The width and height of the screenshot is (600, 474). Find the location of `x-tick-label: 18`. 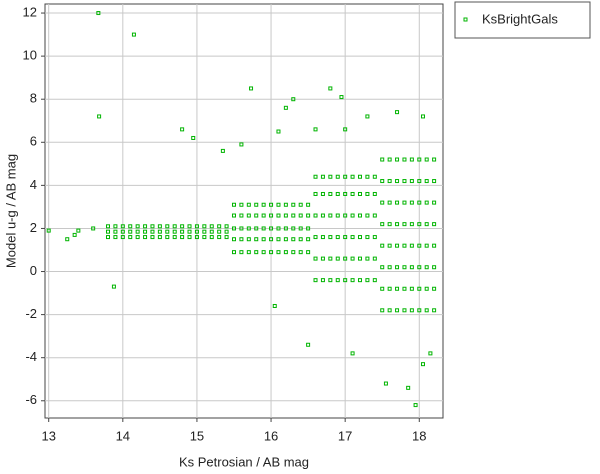

x-tick-label: 18 is located at coordinates (419, 435).